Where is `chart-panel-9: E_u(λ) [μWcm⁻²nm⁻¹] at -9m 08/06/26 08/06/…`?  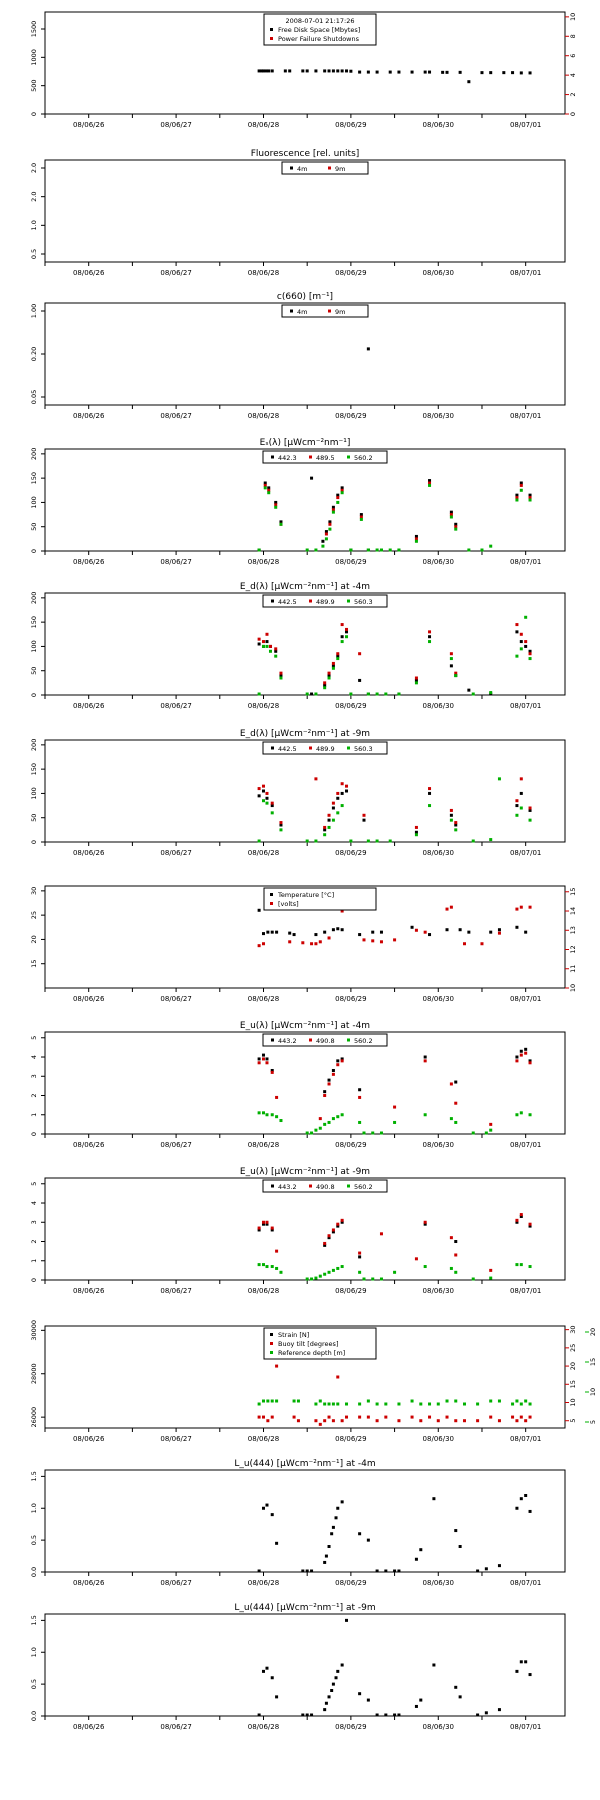
chart-panel-9: E_u(λ) [μWcm⁻²nm⁻¹] at -9m 08/06/26 08/06/… is located at coordinates (298, 1231).